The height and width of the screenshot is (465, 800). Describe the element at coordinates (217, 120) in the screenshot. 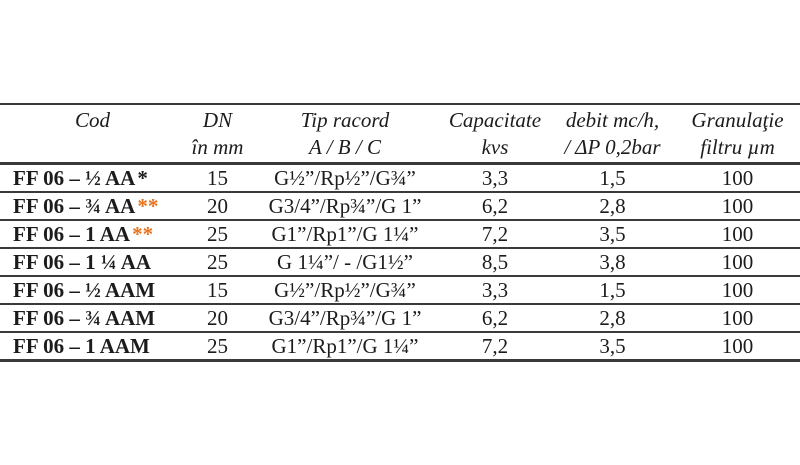

I see `header-dn-line1: DN` at that location.